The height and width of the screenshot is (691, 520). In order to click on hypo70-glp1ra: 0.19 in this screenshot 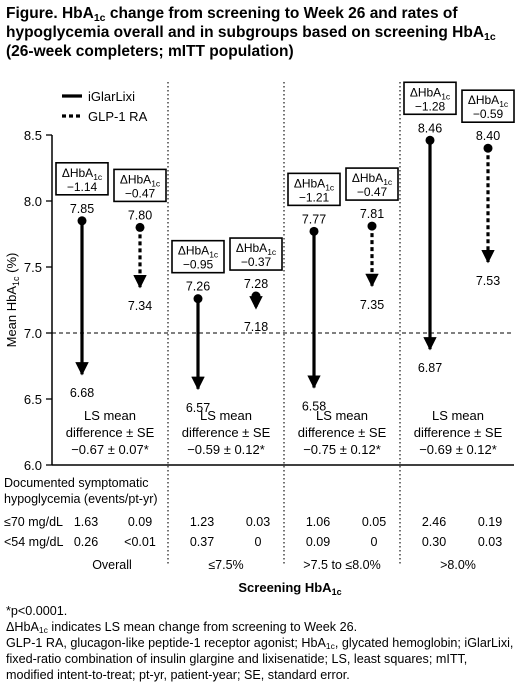, I will do `click(490, 522)`.